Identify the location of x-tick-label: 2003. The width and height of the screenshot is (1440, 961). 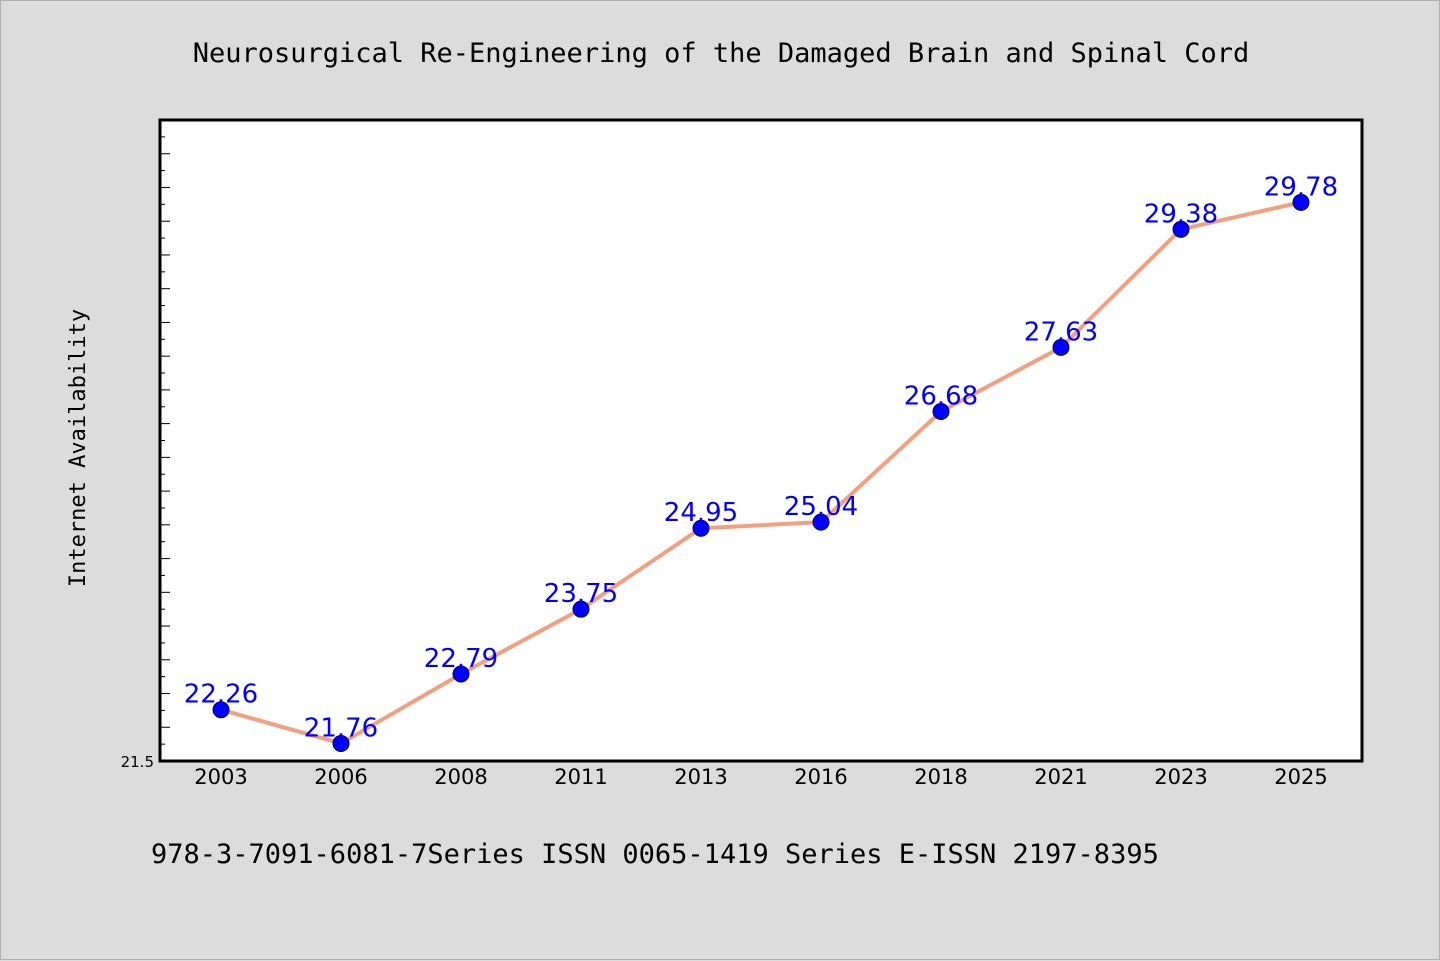
(220, 777).